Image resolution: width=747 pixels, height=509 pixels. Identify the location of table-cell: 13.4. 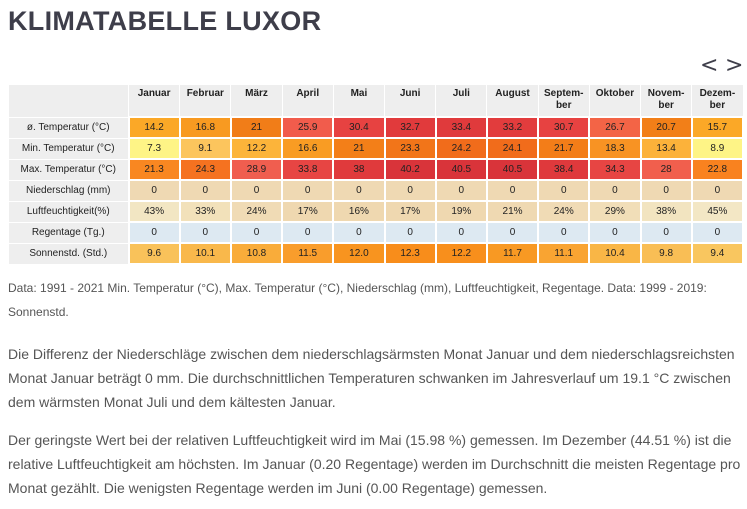
(666, 148).